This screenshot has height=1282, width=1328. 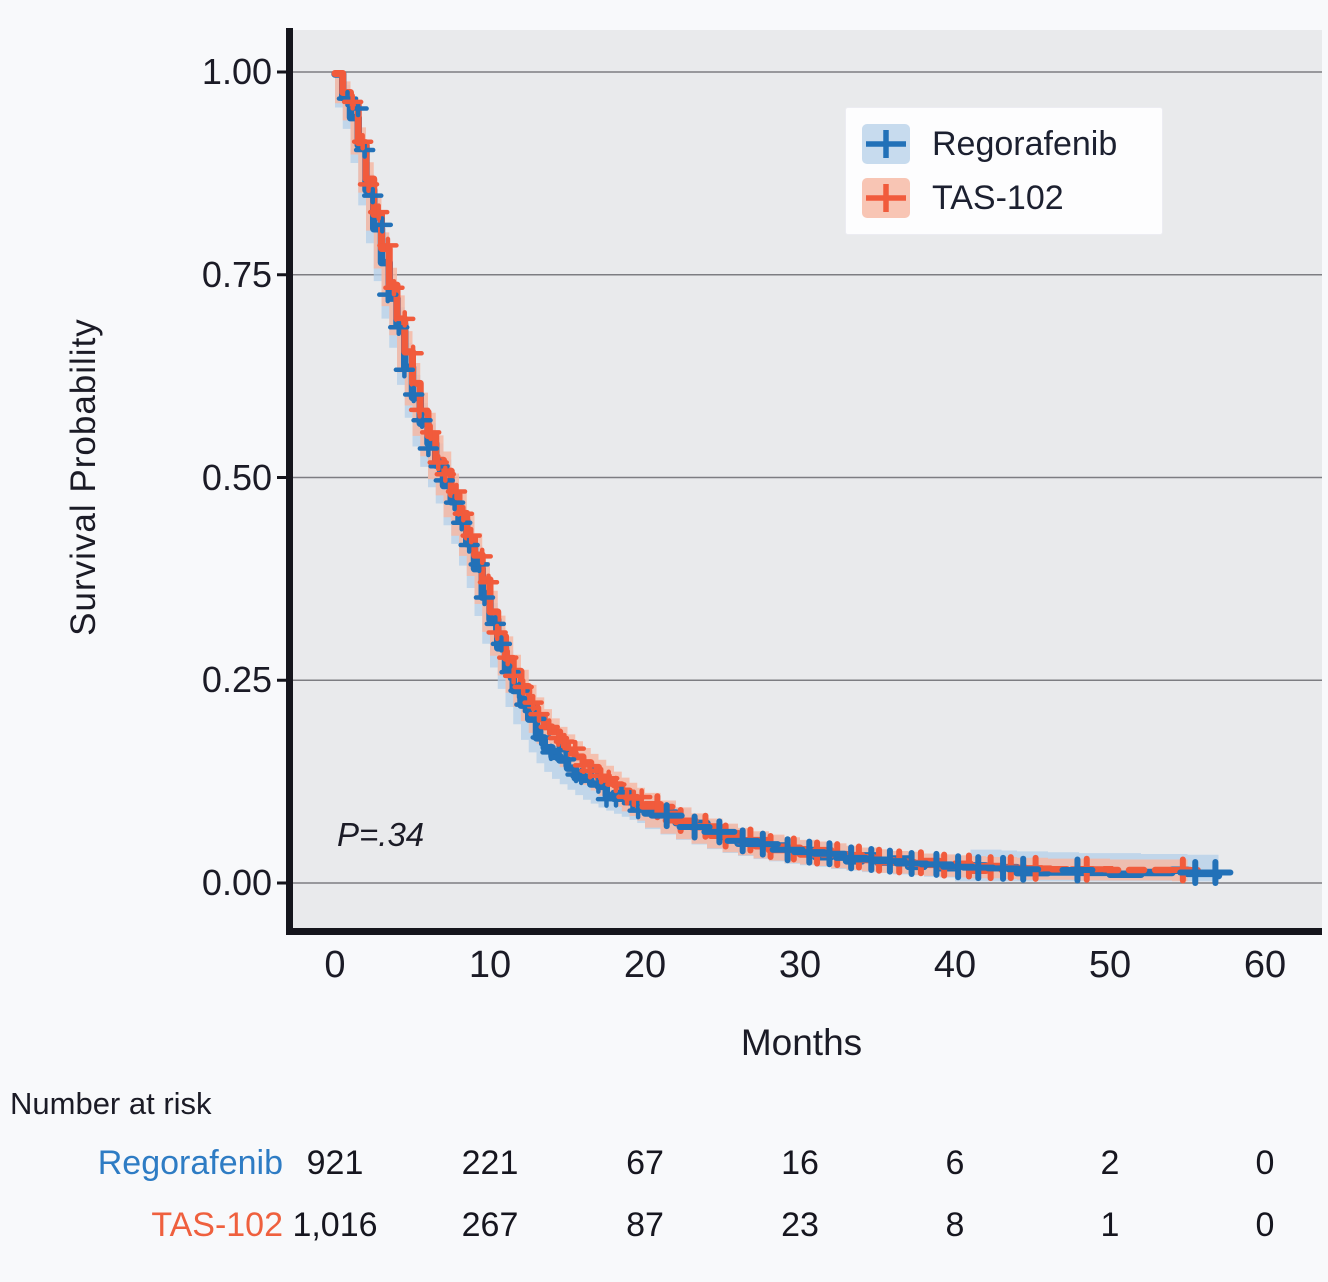 What do you see at coordinates (936, 839) in the screenshot?
I see `censor-marks` at bounding box center [936, 839].